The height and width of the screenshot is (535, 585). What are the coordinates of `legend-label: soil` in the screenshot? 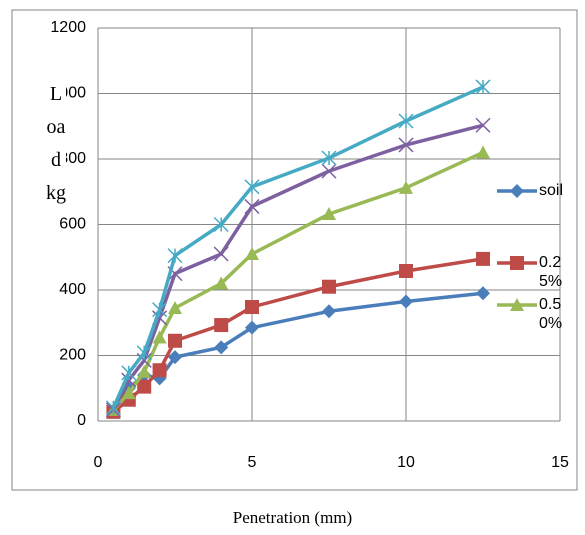 It's located at (551, 190).